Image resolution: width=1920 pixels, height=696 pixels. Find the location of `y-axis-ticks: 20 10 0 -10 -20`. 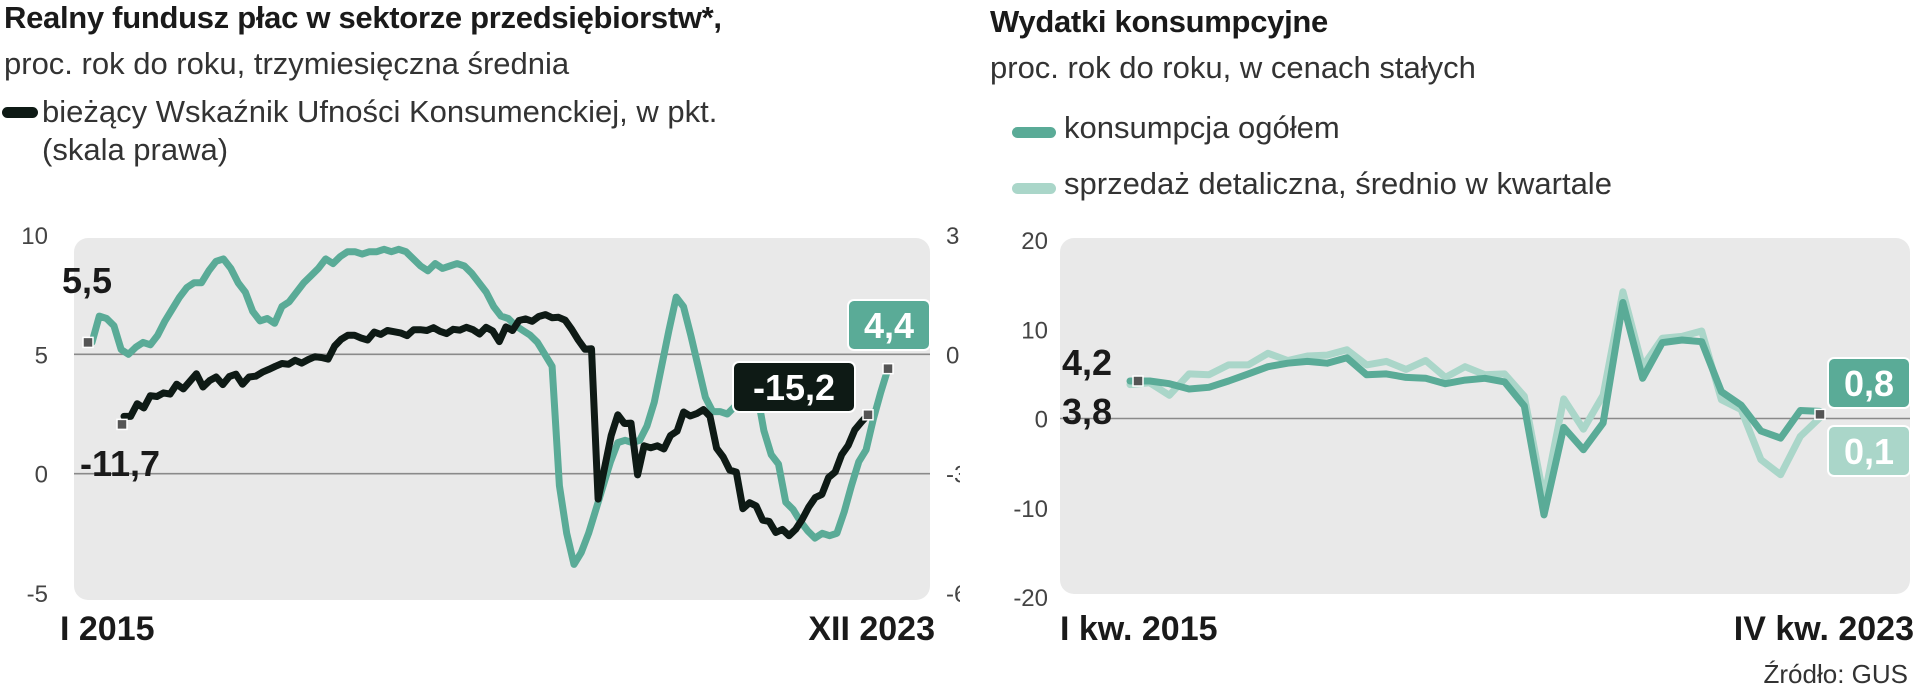

y-axis-ticks: 20 10 0 -10 -20 is located at coordinates (1030, 420).